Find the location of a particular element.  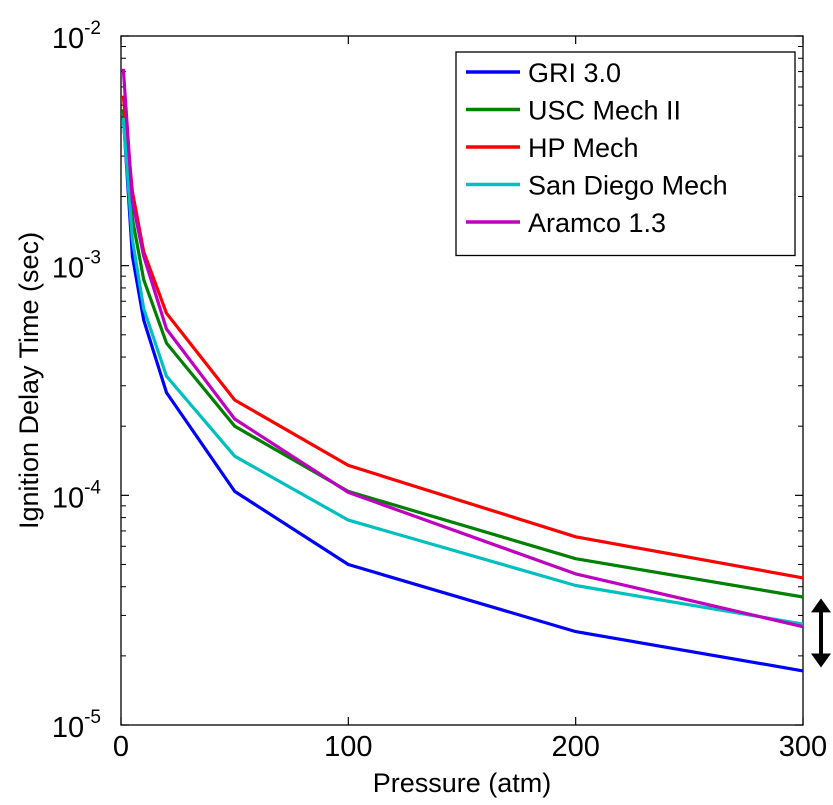

x-tick-label: 0 is located at coordinates (121, 747).